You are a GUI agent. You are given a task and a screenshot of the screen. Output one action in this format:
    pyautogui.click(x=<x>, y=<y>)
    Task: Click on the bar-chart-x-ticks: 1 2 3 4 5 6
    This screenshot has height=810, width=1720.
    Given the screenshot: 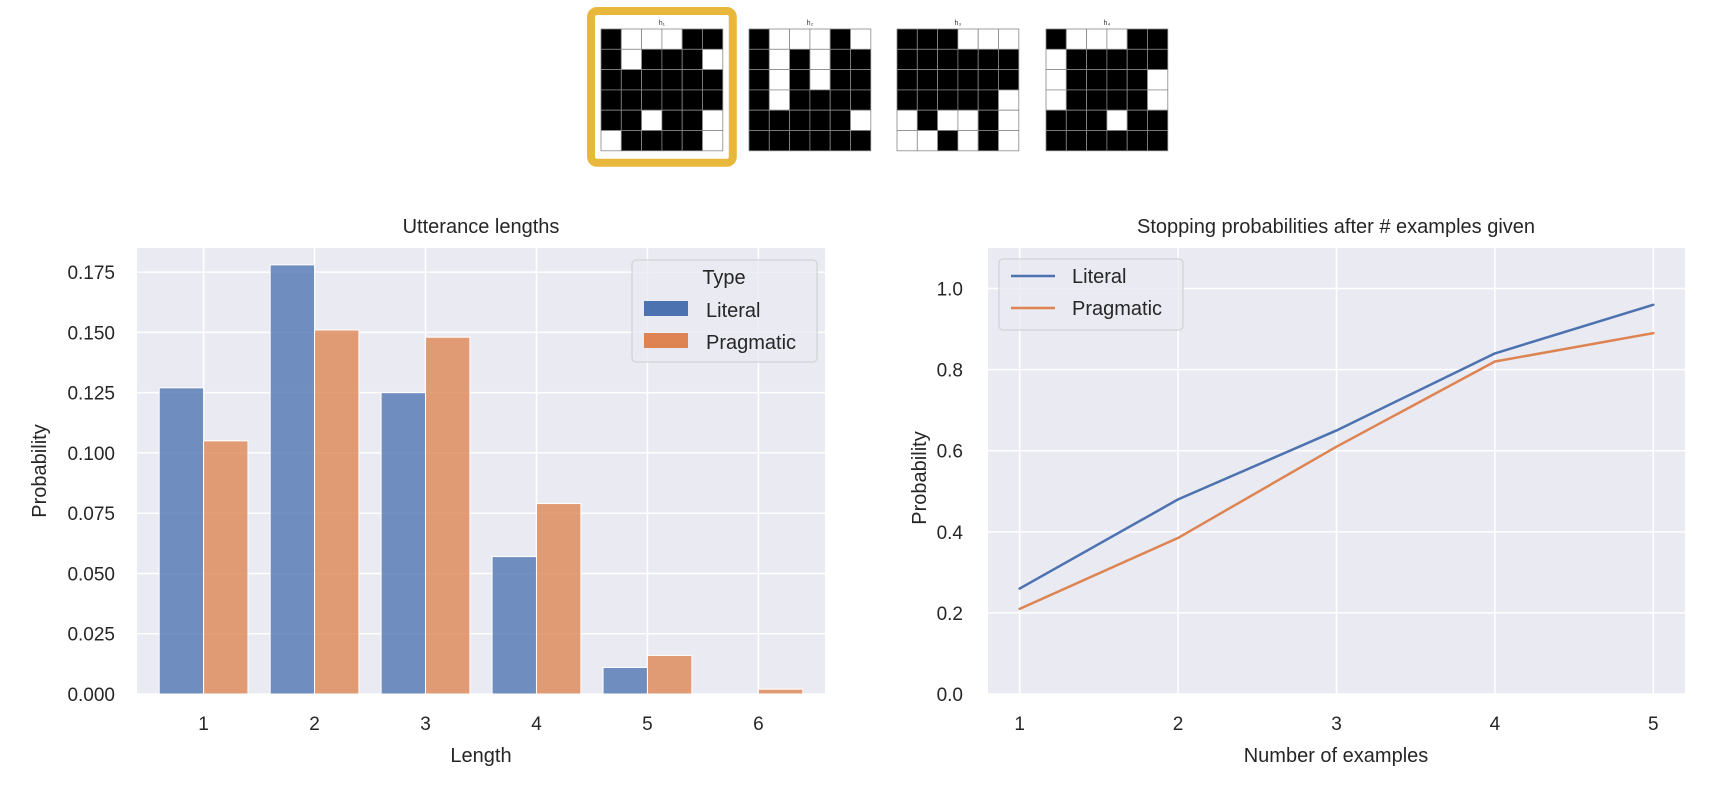 What is the action you would take?
    pyautogui.click(x=480, y=724)
    